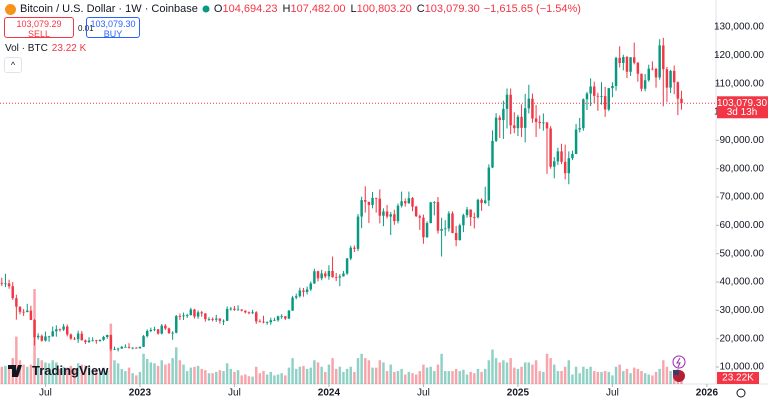  What do you see at coordinates (70, 370) in the screenshot?
I see `logo-text: TradingView` at bounding box center [70, 370].